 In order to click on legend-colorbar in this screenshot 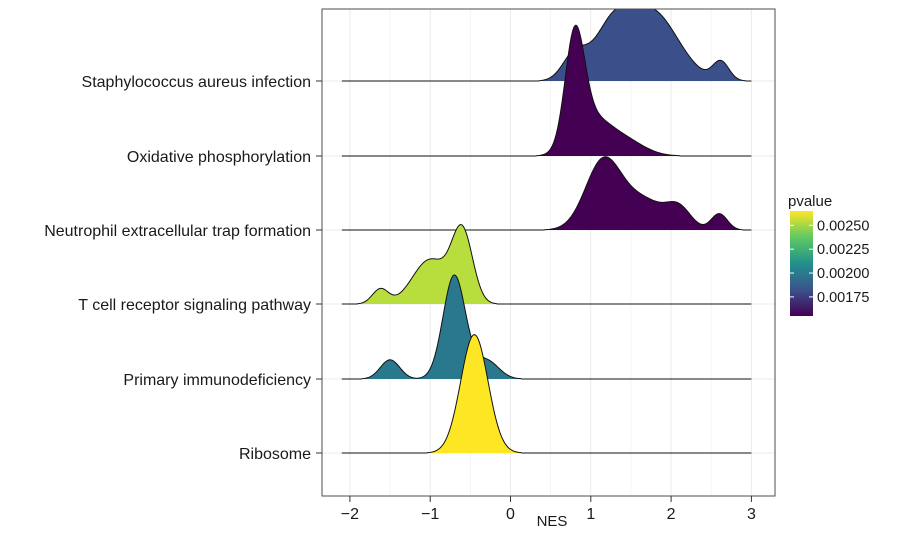, I will do `click(801, 263)`.